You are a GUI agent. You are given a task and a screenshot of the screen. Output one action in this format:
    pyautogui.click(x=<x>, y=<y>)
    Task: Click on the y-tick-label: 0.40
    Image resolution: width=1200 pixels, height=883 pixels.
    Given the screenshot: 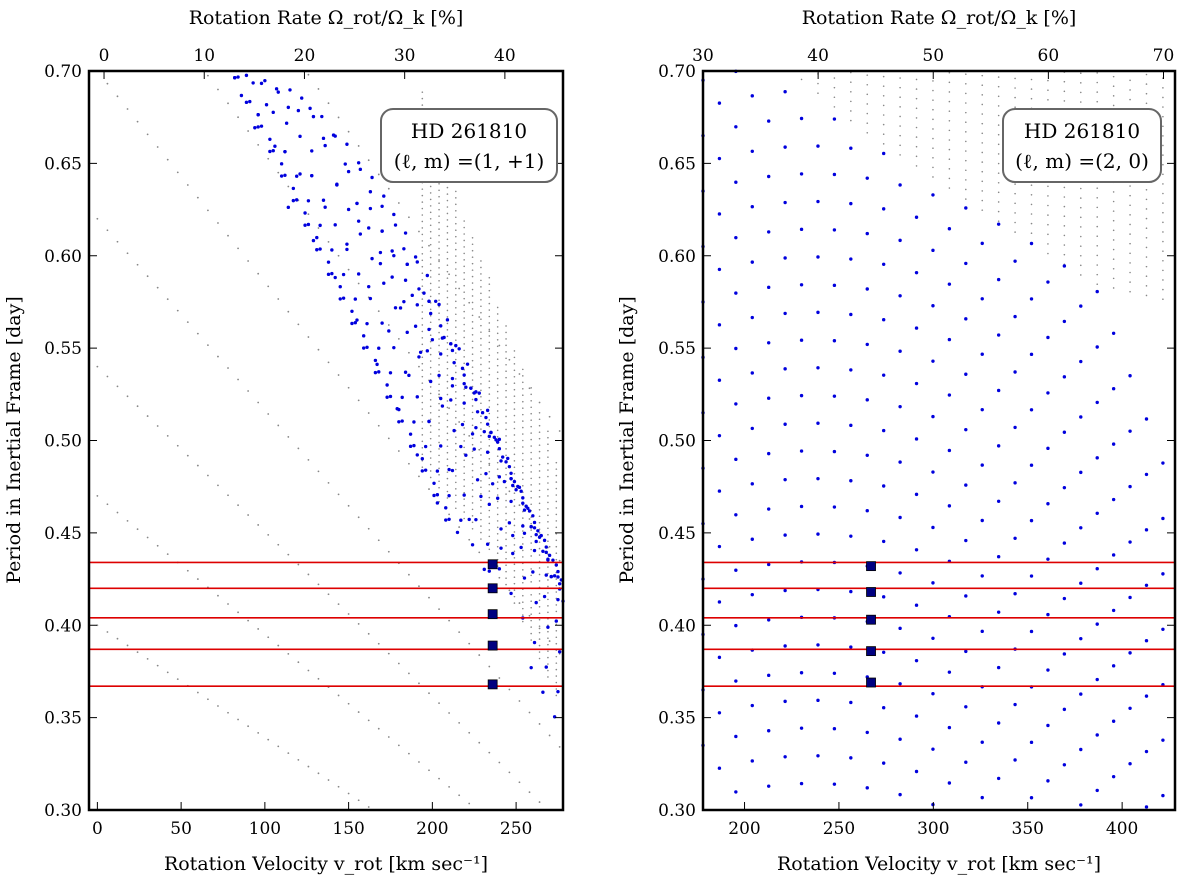 What is the action you would take?
    pyautogui.click(x=677, y=626)
    